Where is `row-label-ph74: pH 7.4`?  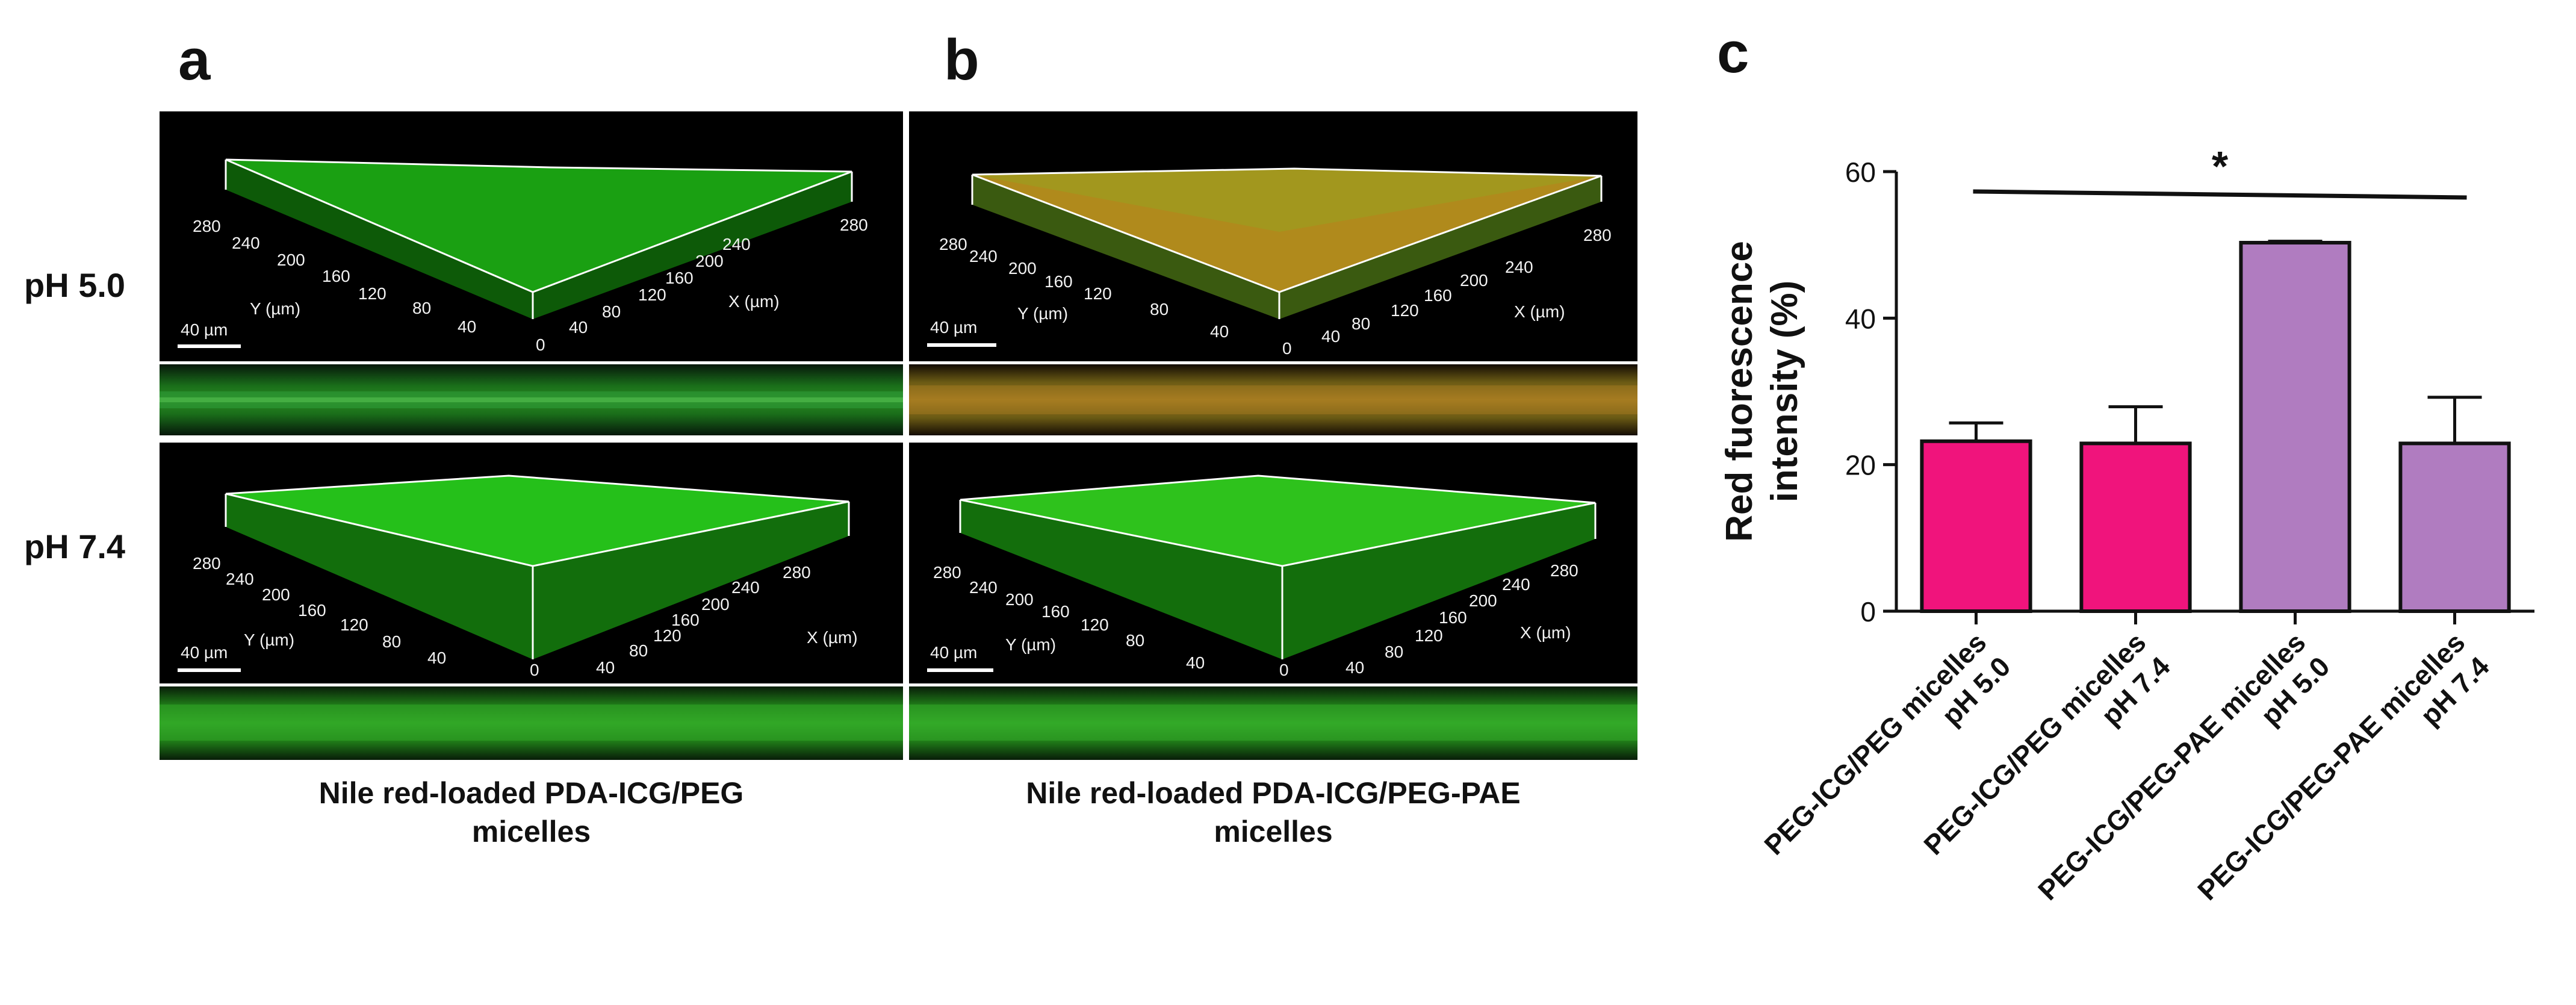 row-label-ph74: pH 7.4 is located at coordinates (75, 546).